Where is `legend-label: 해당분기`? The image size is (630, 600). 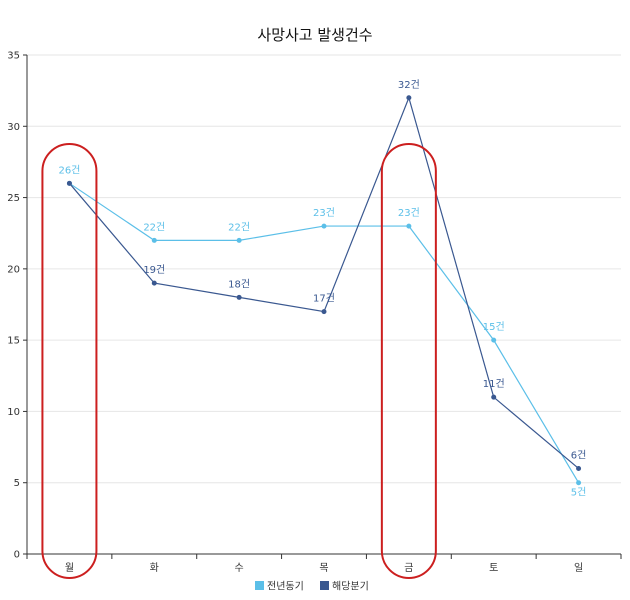 legend-label: 해당분기 is located at coordinates (350, 586).